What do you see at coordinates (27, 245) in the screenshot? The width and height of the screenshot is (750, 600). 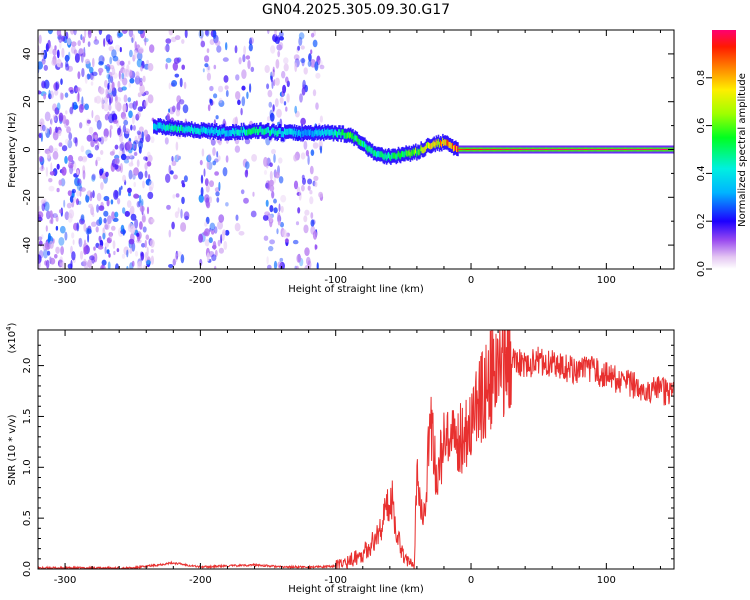 I see `top-y-tick-label: -40` at bounding box center [27, 245].